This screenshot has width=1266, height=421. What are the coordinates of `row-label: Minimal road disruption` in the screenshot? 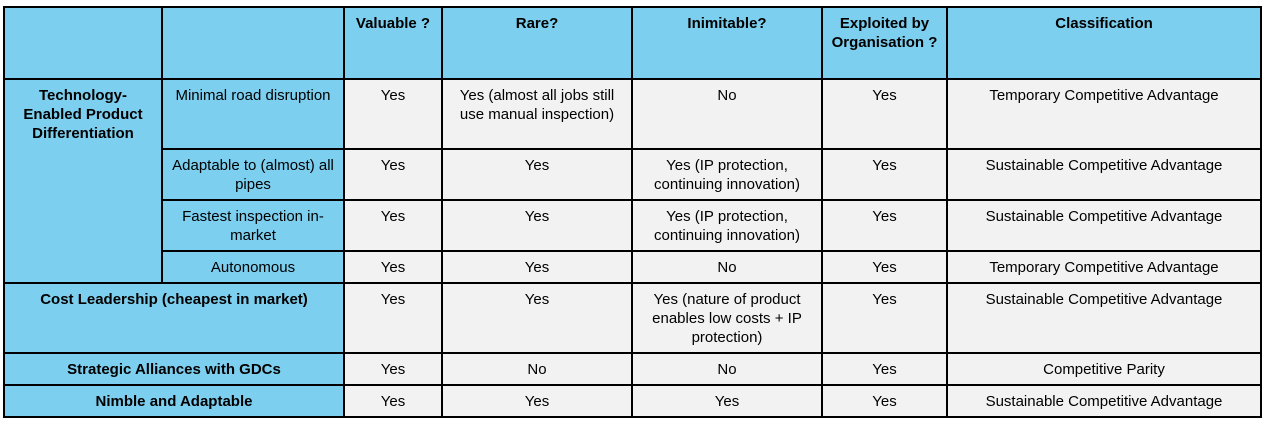 It's located at (253, 114).